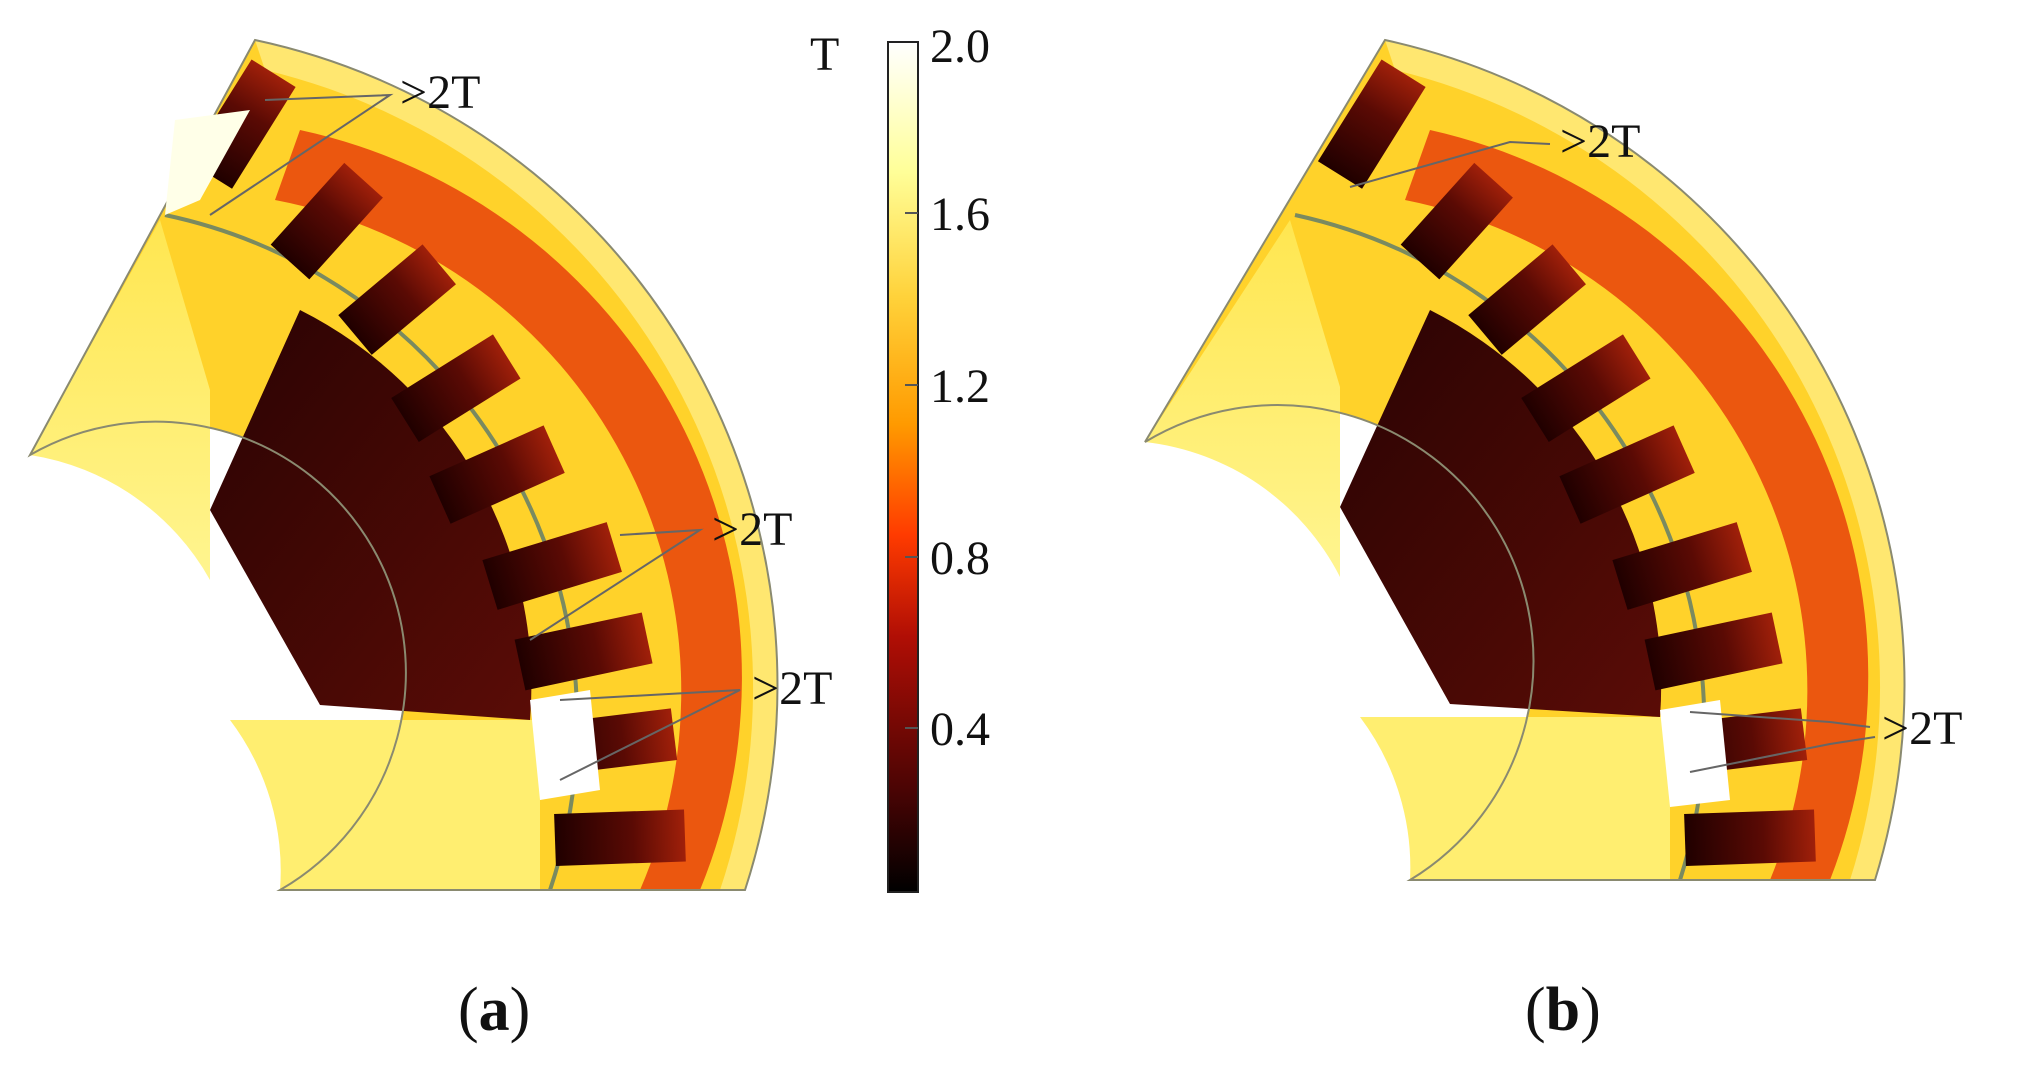 This screenshot has height=1069, width=2018. I want to click on colorbar-tick-label: 0.8, so click(960, 558).